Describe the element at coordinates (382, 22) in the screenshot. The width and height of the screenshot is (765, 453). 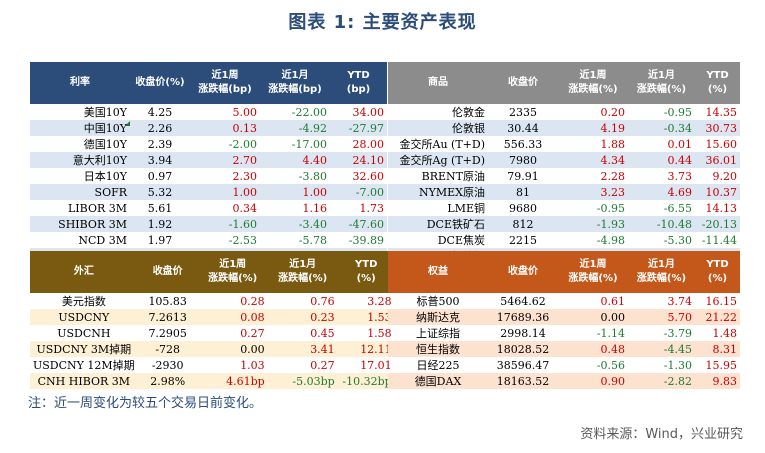
I see `page-title: 图表 1: 主要资产表现` at that location.